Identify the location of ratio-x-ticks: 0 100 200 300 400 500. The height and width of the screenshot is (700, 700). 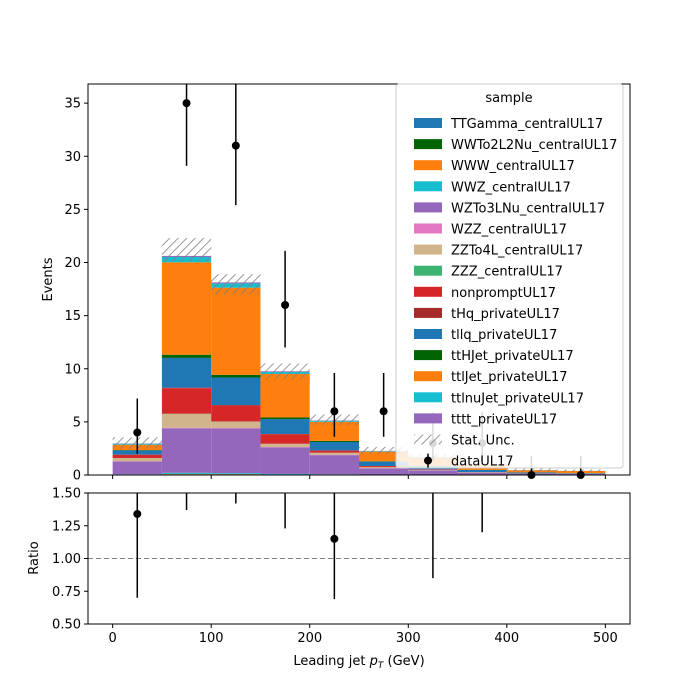
(363, 635).